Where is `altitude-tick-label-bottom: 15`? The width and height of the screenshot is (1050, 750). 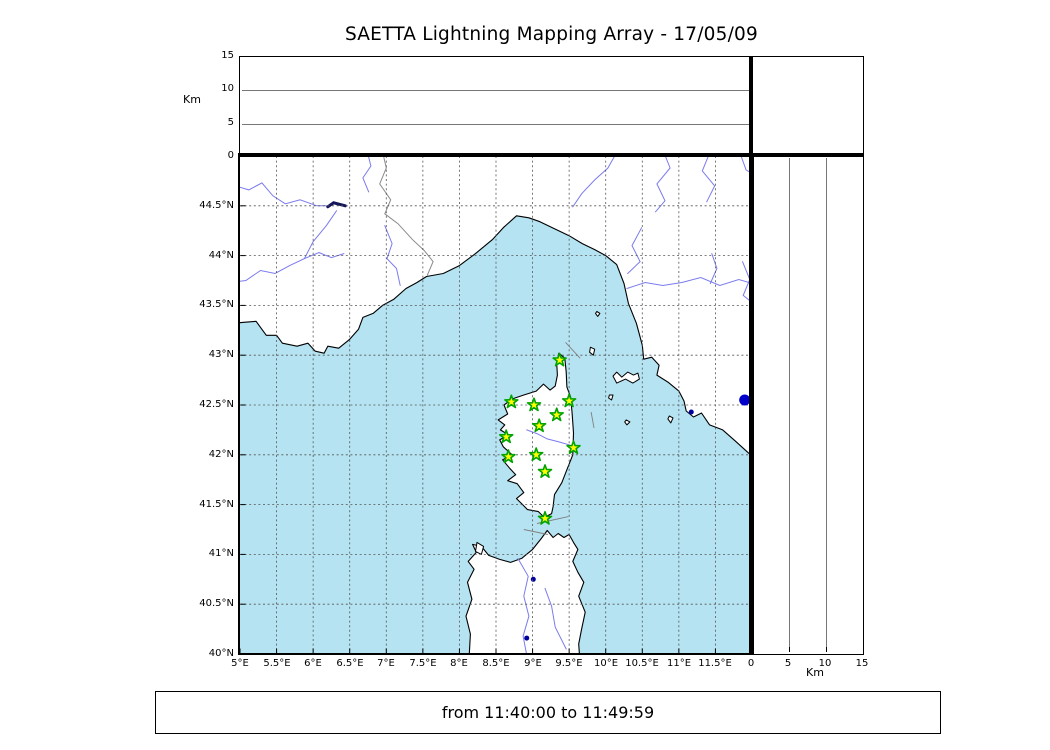 altitude-tick-label-bottom: 15 is located at coordinates (862, 663).